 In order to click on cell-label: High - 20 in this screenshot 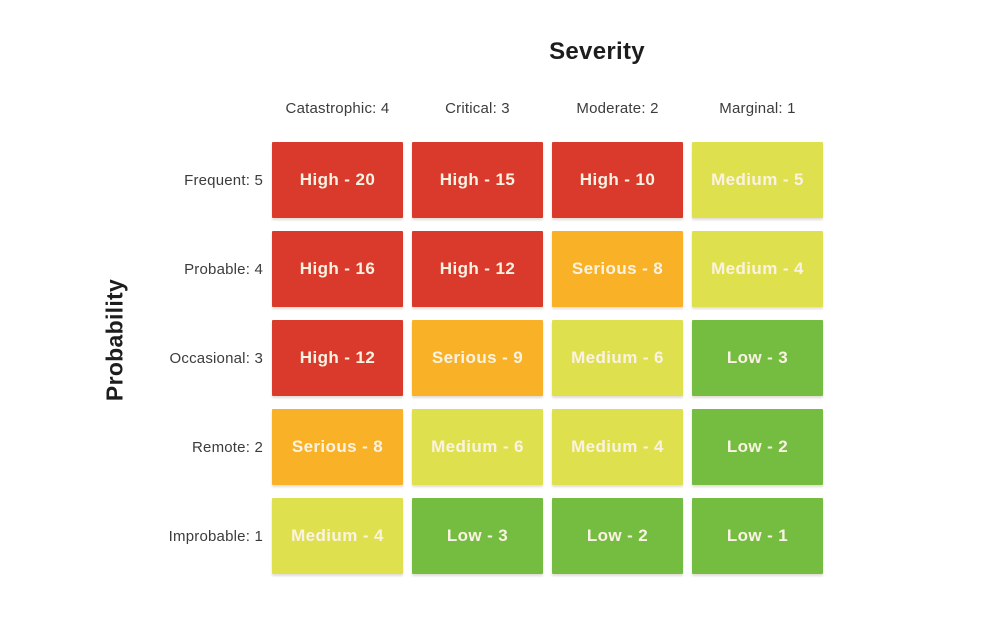, I will do `click(337, 179)`.